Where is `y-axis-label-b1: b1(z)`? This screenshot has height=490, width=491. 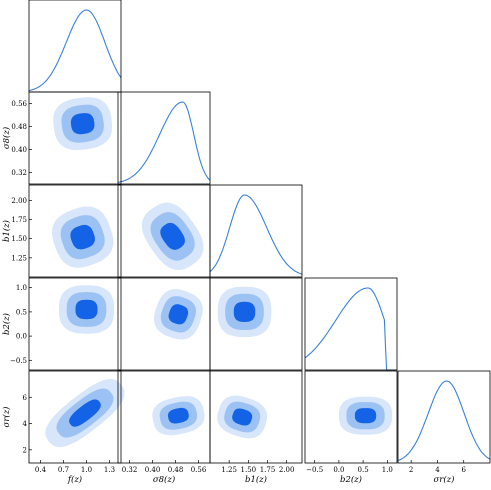
y-axis-label-b1: b1(z) is located at coordinates (6, 231).